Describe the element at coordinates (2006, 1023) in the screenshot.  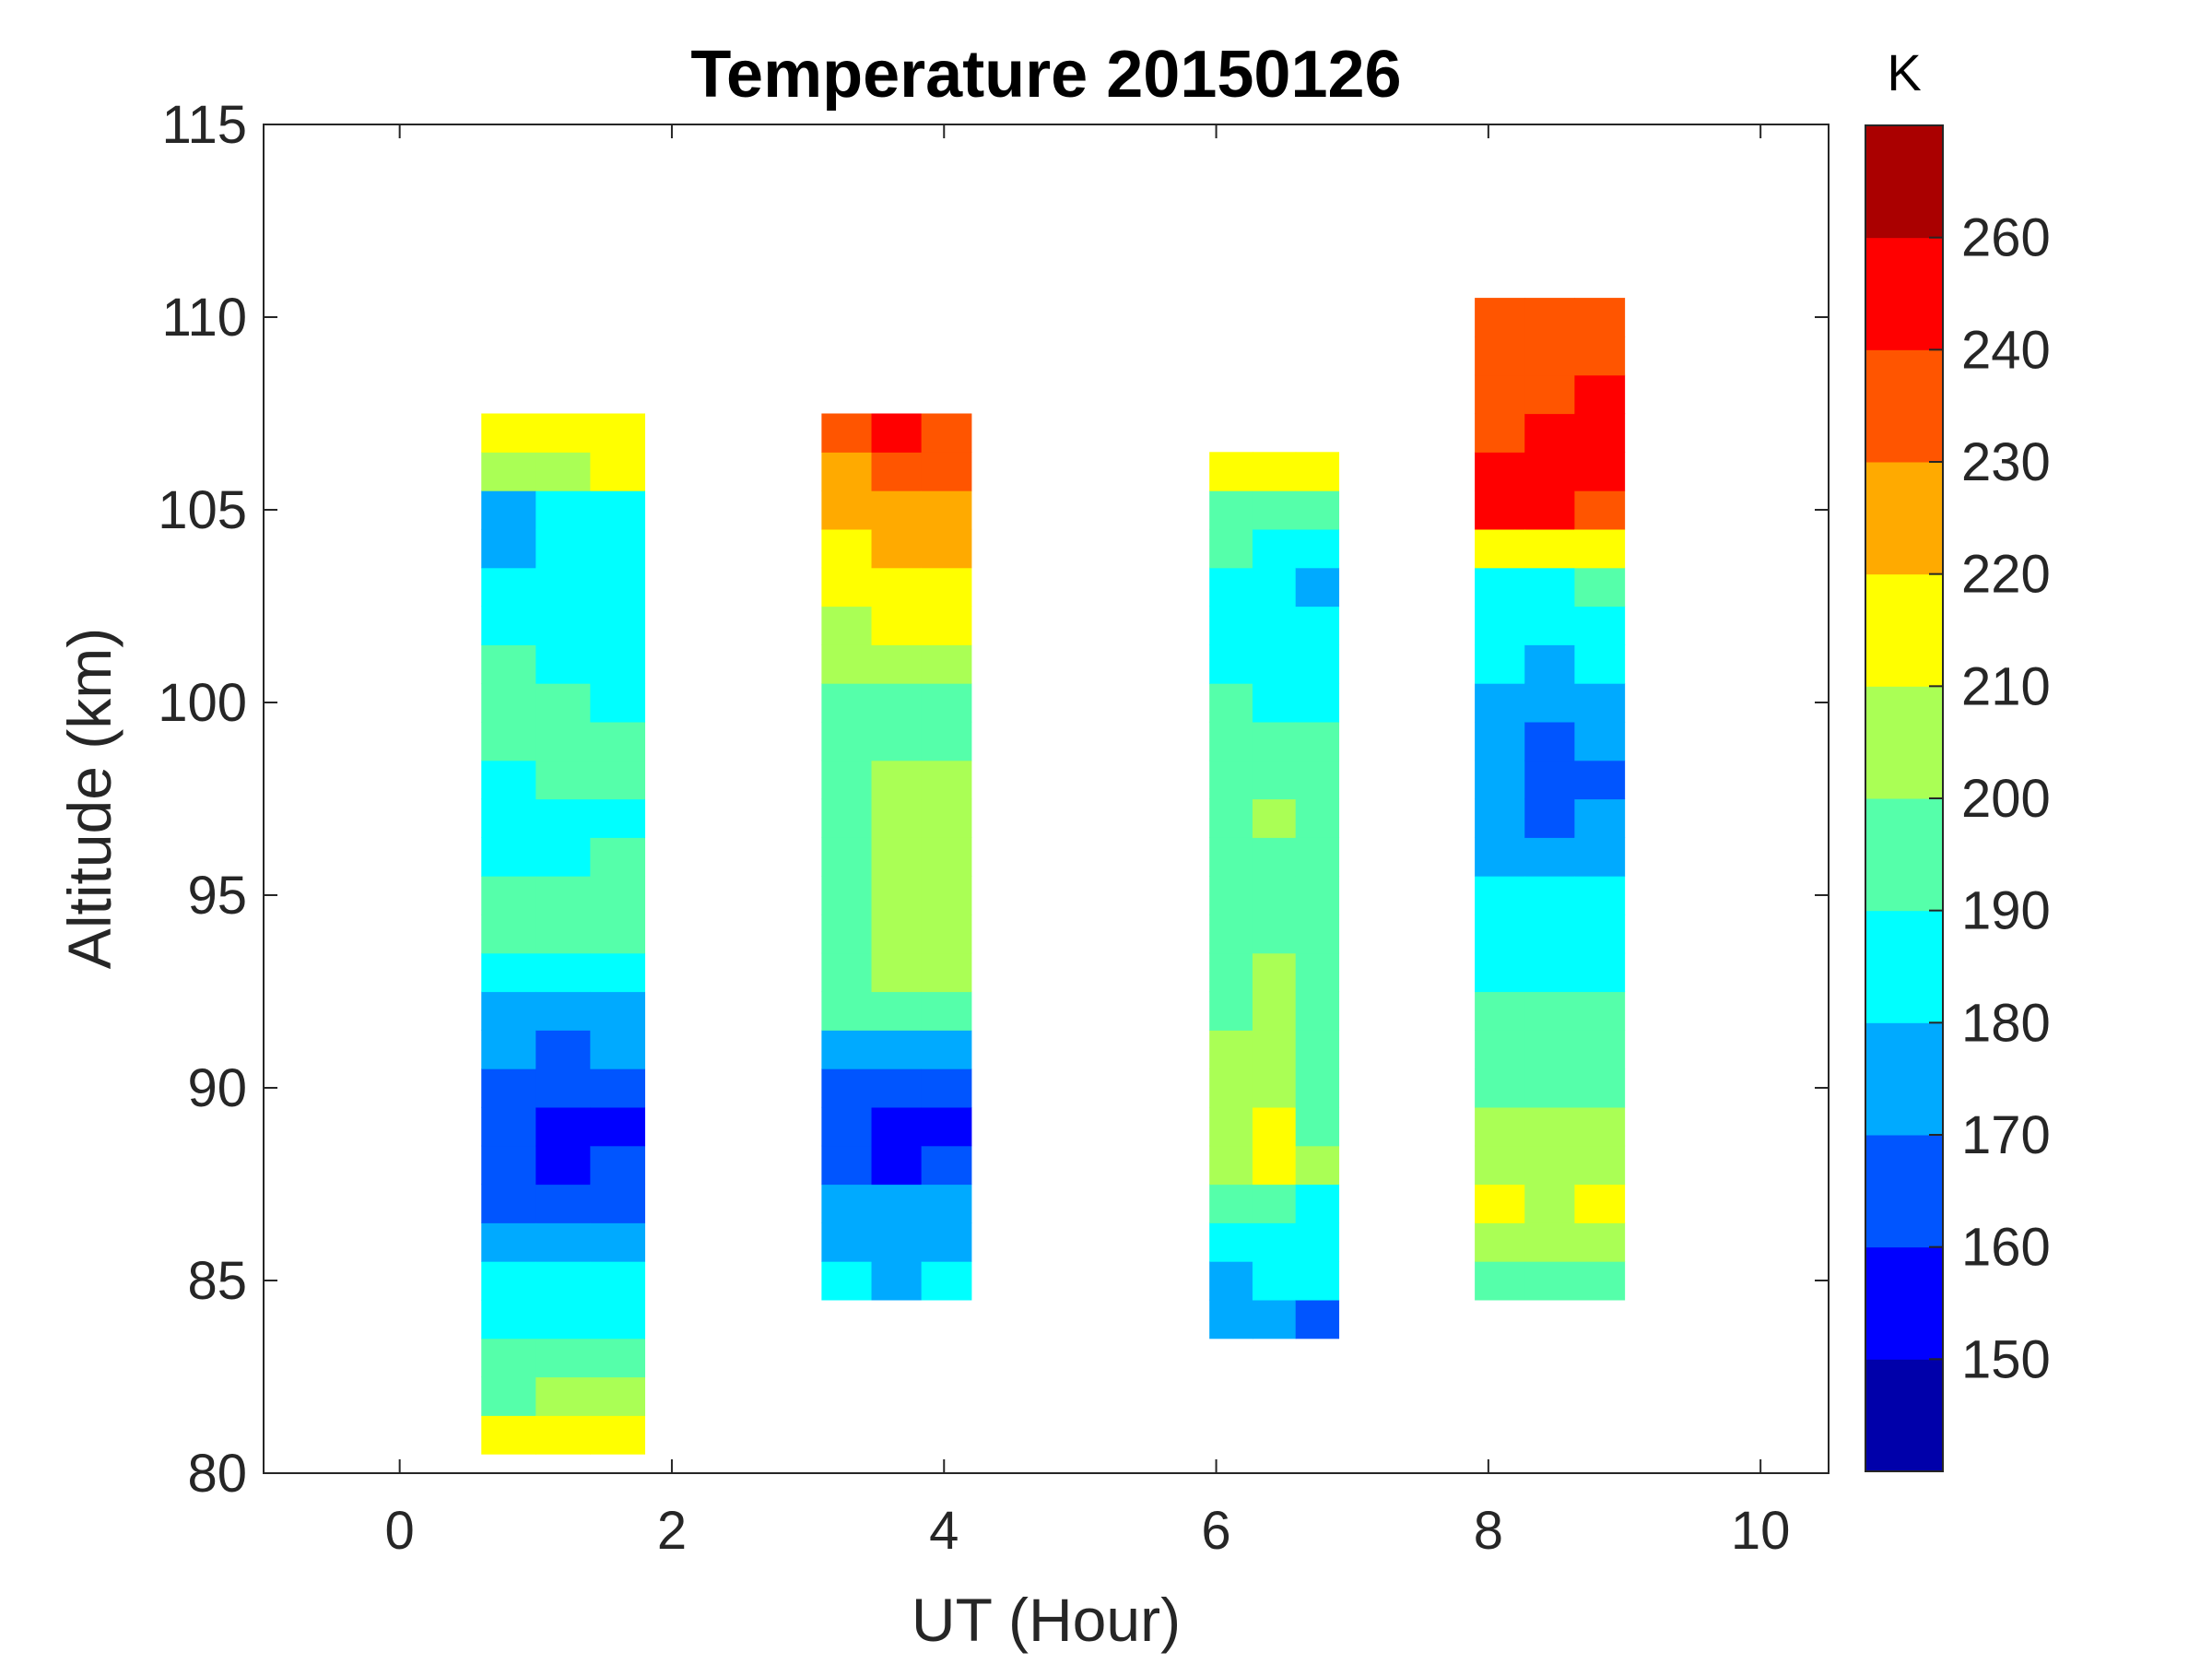
I see `colorbar-tick-label: 180` at that location.